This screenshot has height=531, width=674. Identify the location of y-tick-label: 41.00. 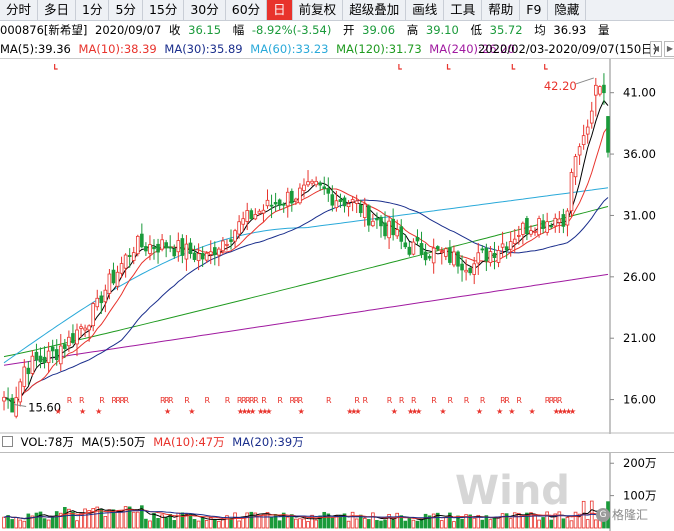
(639, 93).